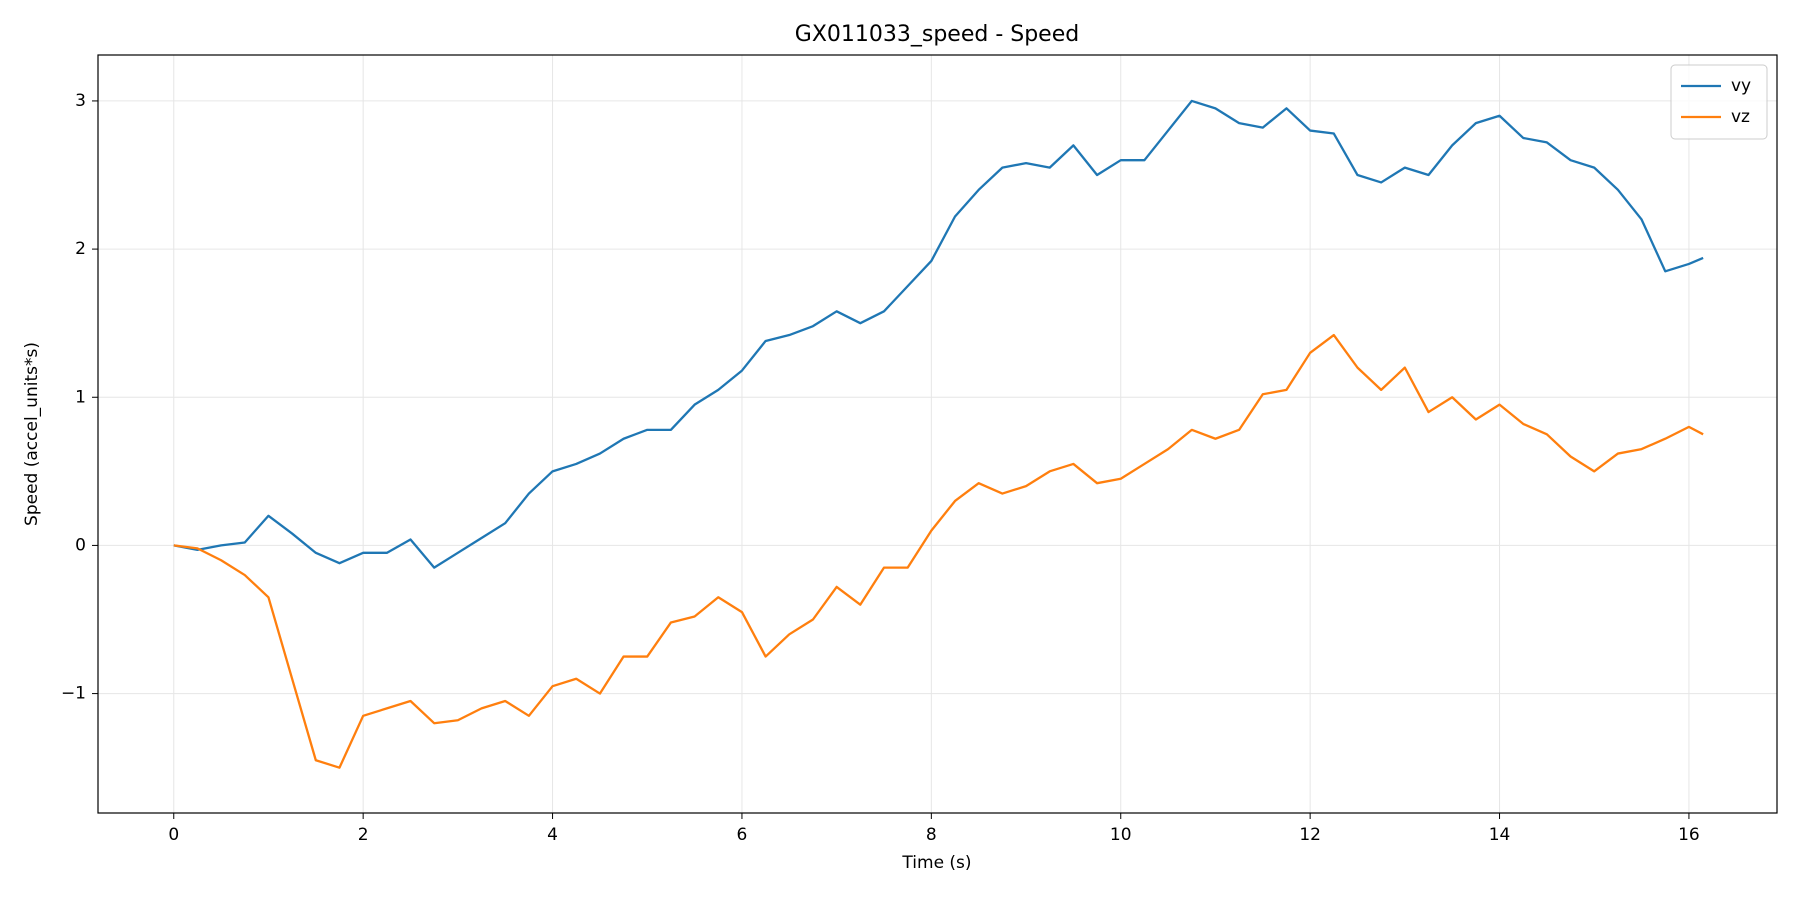  What do you see at coordinates (1121, 835) in the screenshot?
I see `x-tick-label: 10` at bounding box center [1121, 835].